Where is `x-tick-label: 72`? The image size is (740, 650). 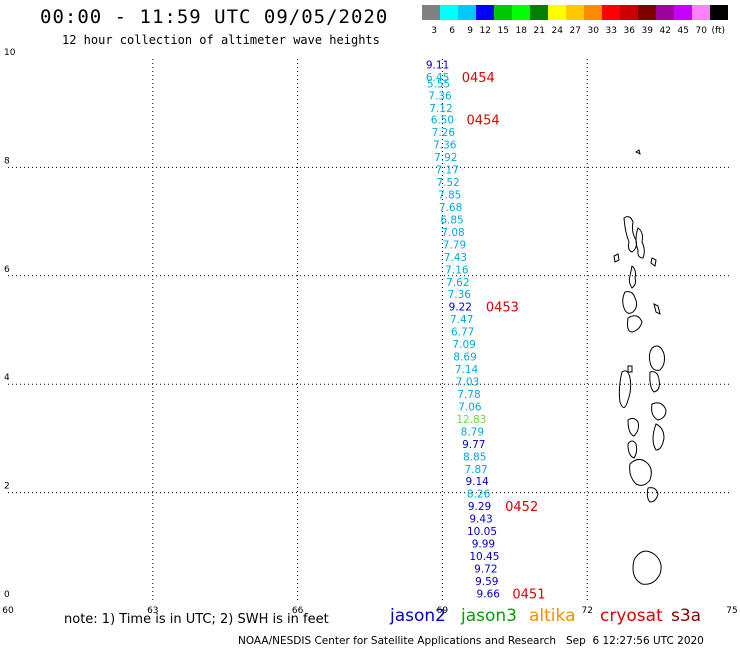
x-tick-label: 72 is located at coordinates (586, 611).